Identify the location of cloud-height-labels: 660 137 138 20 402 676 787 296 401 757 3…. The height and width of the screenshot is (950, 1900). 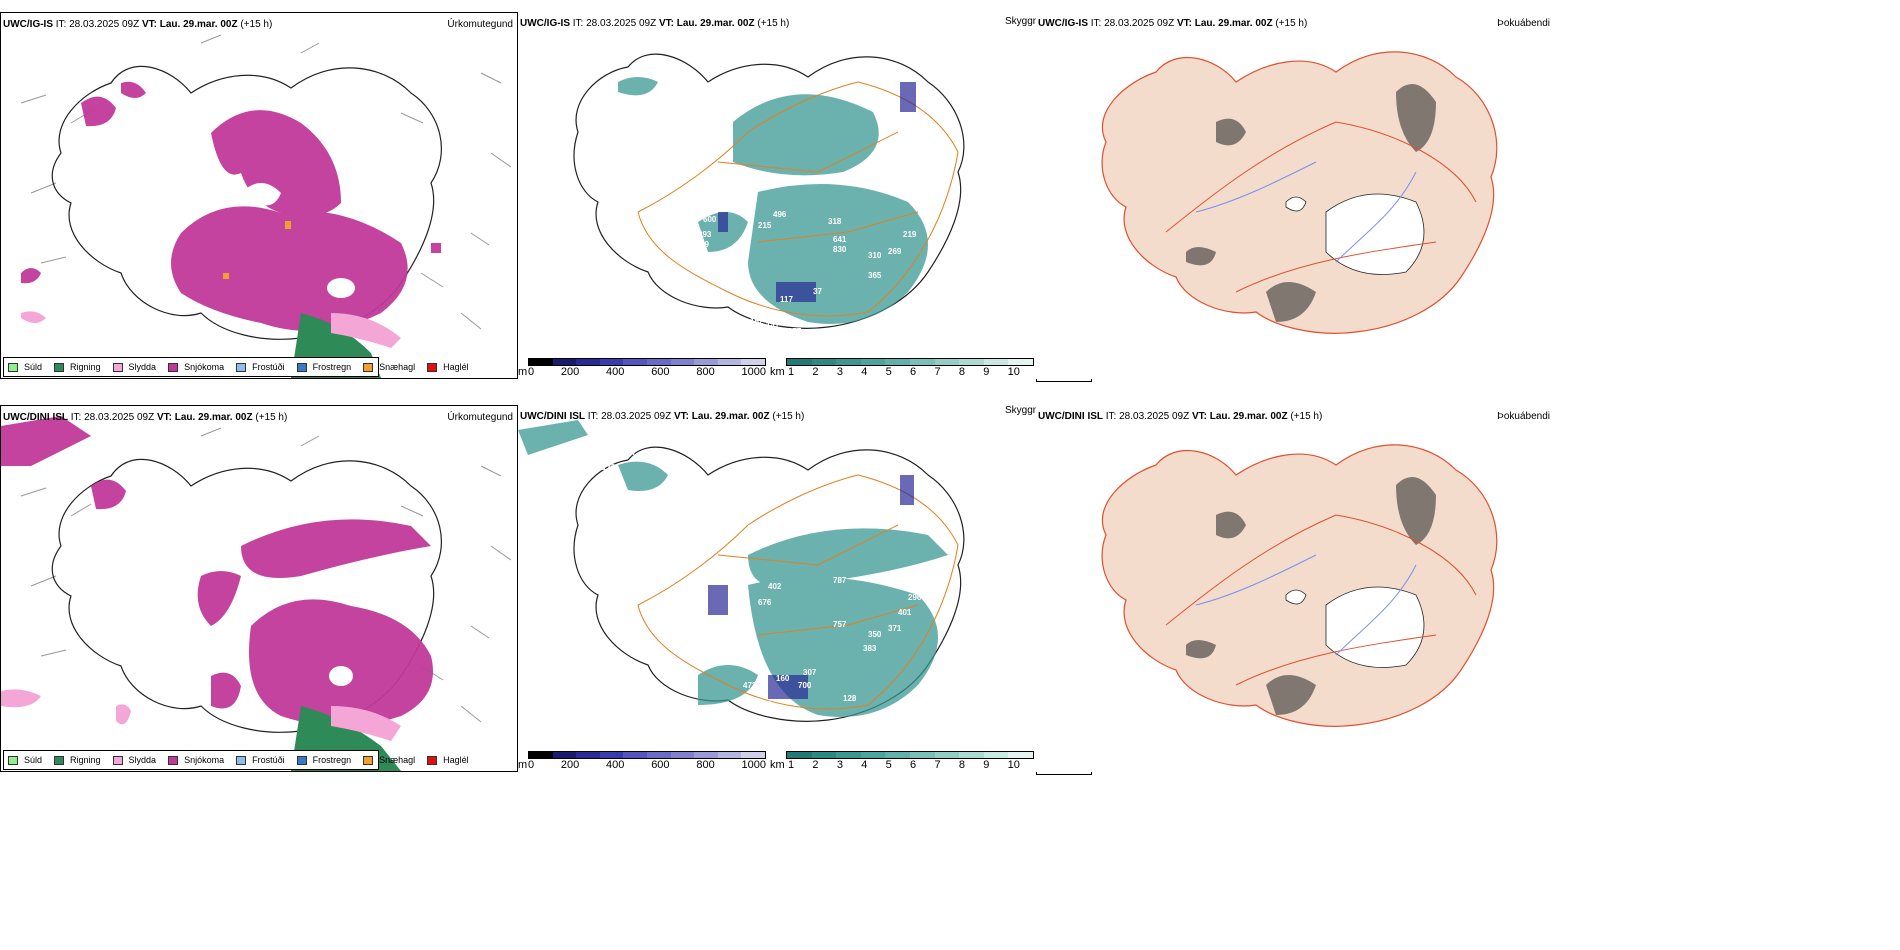
(760, 576).